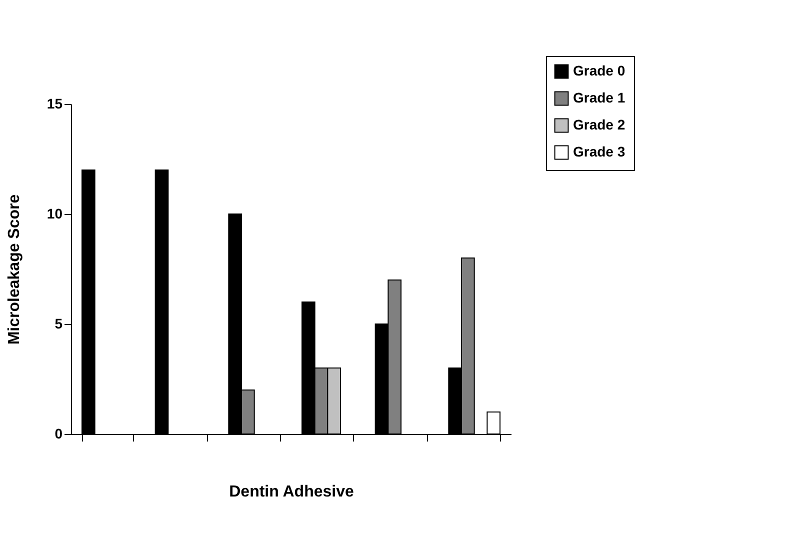 The height and width of the screenshot is (545, 811). Describe the element at coordinates (58, 324) in the screenshot. I see `y-tick-label: 5` at that location.